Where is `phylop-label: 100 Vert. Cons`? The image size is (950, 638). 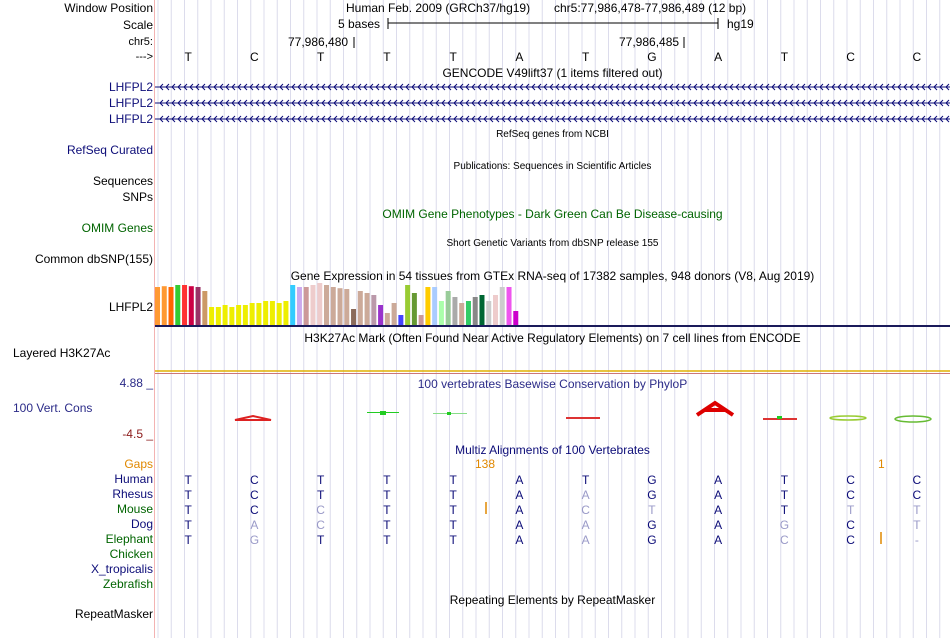
phylop-label: 100 Vert. Cons is located at coordinates (53, 408).